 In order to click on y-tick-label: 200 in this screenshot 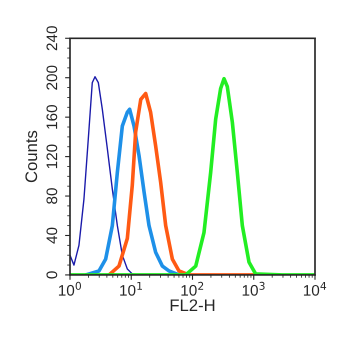, I will do `click(52, 78)`.